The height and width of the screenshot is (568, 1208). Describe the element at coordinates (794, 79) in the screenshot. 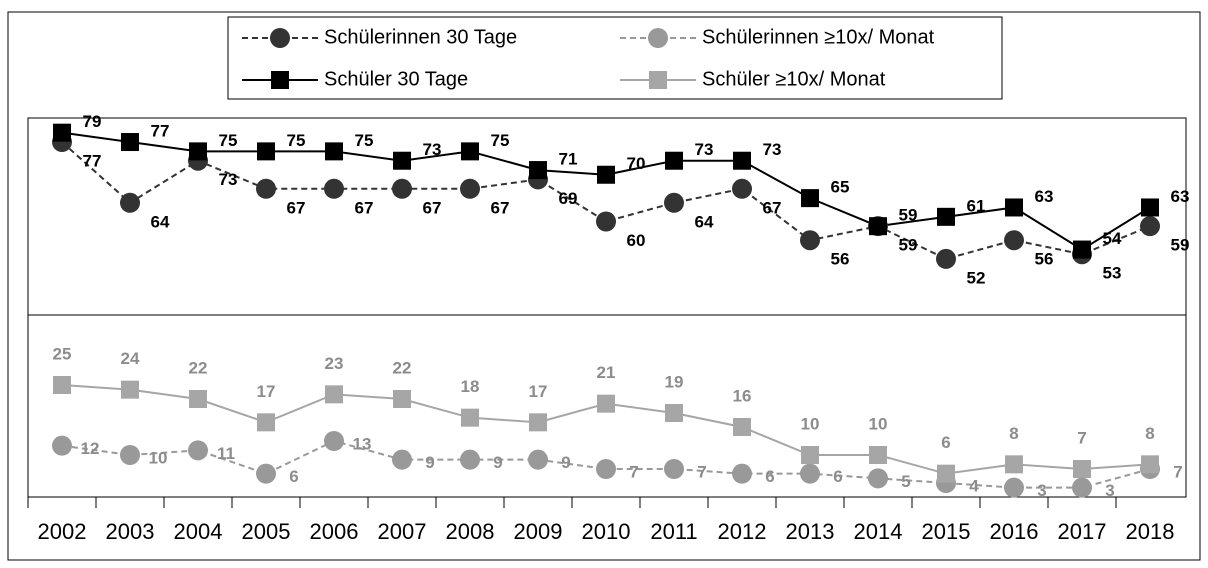

I see `legend-label: Schüler ≥10x/ Monat` at that location.